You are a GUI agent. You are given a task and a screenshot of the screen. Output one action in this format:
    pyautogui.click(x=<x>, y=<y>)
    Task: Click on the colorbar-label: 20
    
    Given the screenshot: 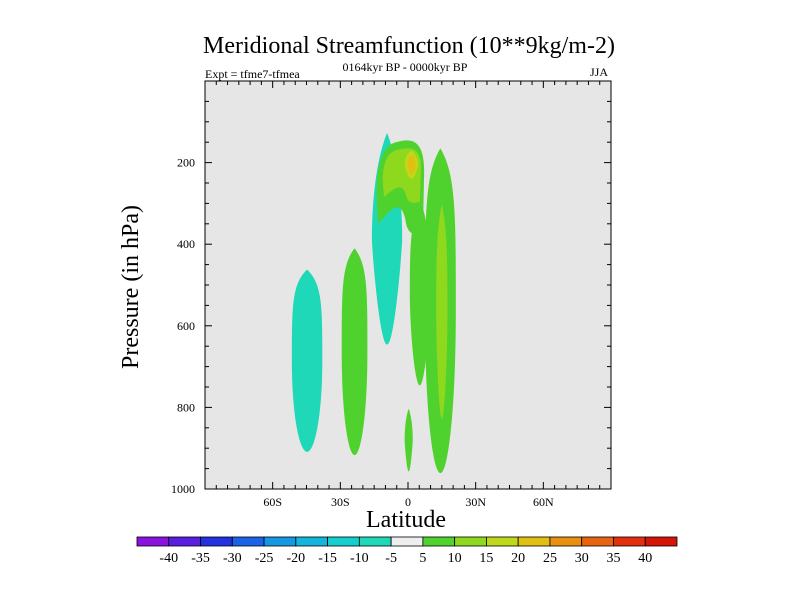 What is the action you would take?
    pyautogui.click(x=518, y=558)
    